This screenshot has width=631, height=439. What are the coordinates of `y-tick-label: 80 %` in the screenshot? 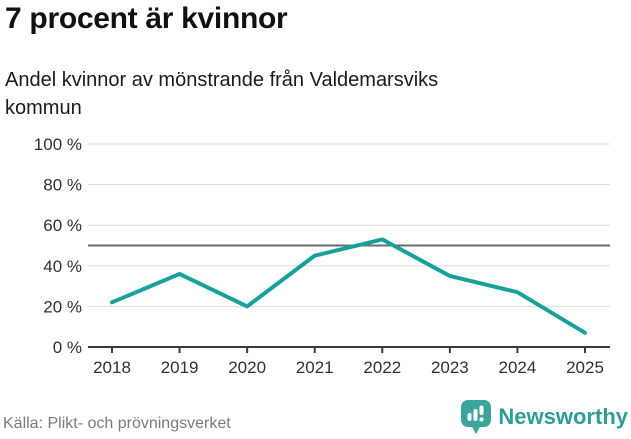 It's located at (62, 185).